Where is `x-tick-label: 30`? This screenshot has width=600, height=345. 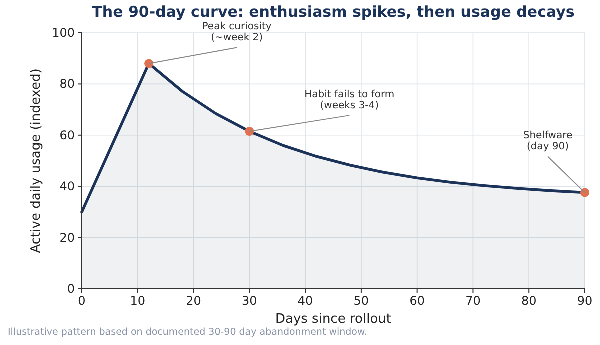 x-tick-label: 30 is located at coordinates (250, 301).